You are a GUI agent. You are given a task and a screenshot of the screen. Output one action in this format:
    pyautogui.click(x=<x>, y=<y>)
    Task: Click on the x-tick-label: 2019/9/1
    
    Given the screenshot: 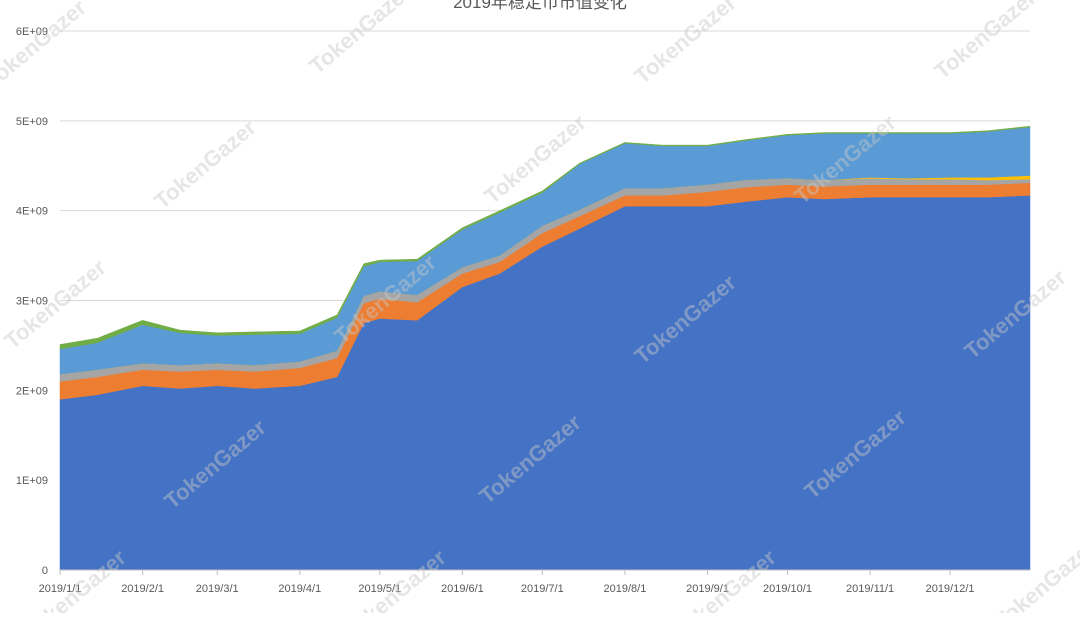 What is the action you would take?
    pyautogui.click(x=707, y=589)
    